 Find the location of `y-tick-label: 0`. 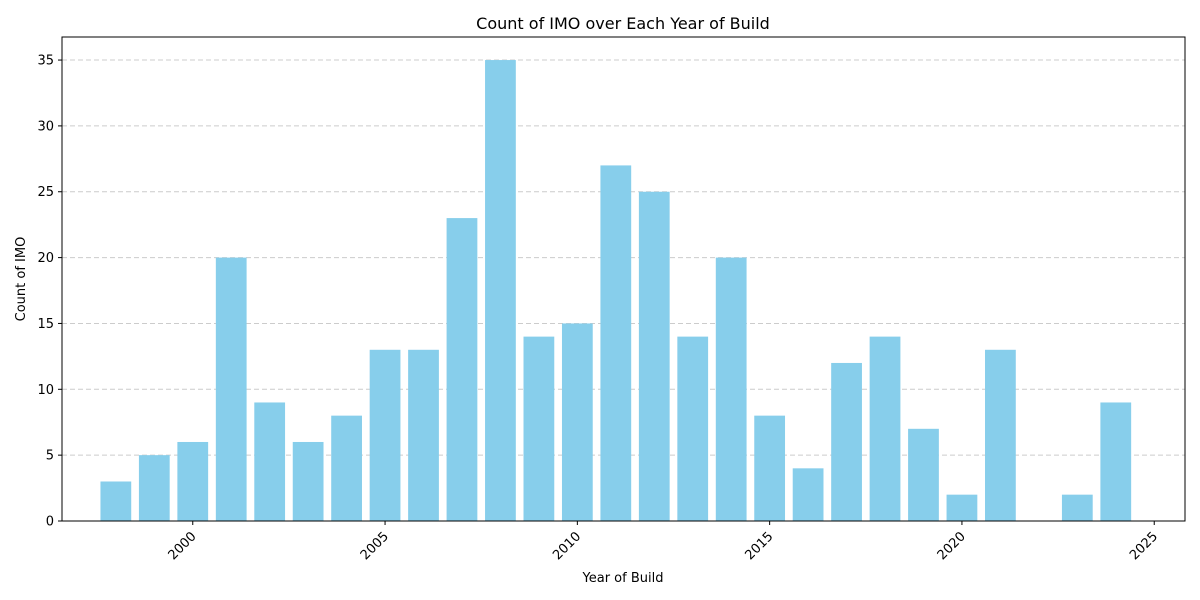

y-tick-label: 0 is located at coordinates (50, 522).